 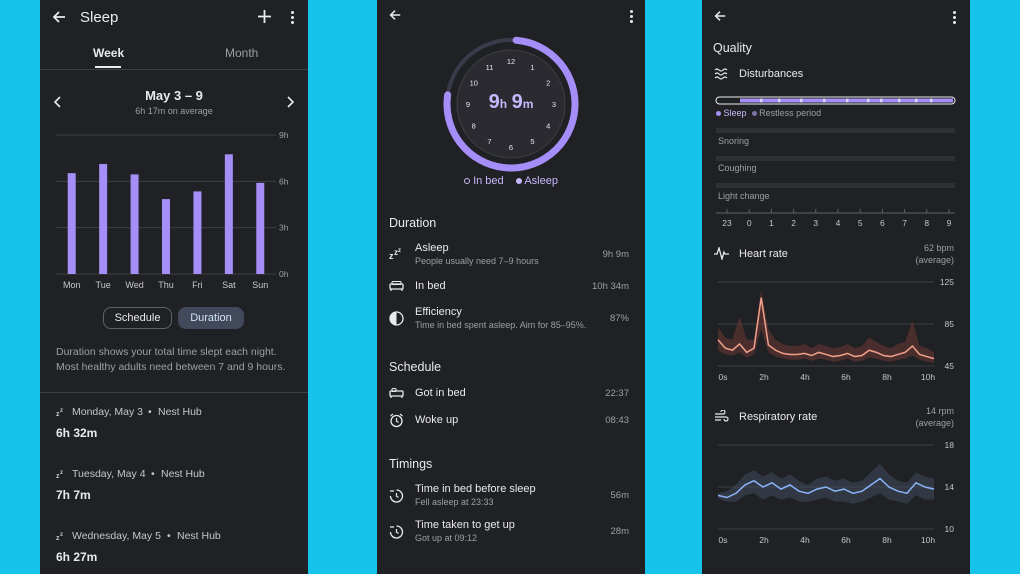 What do you see at coordinates (284, 228) in the screenshot?
I see `y-tick-label: 3h` at bounding box center [284, 228].